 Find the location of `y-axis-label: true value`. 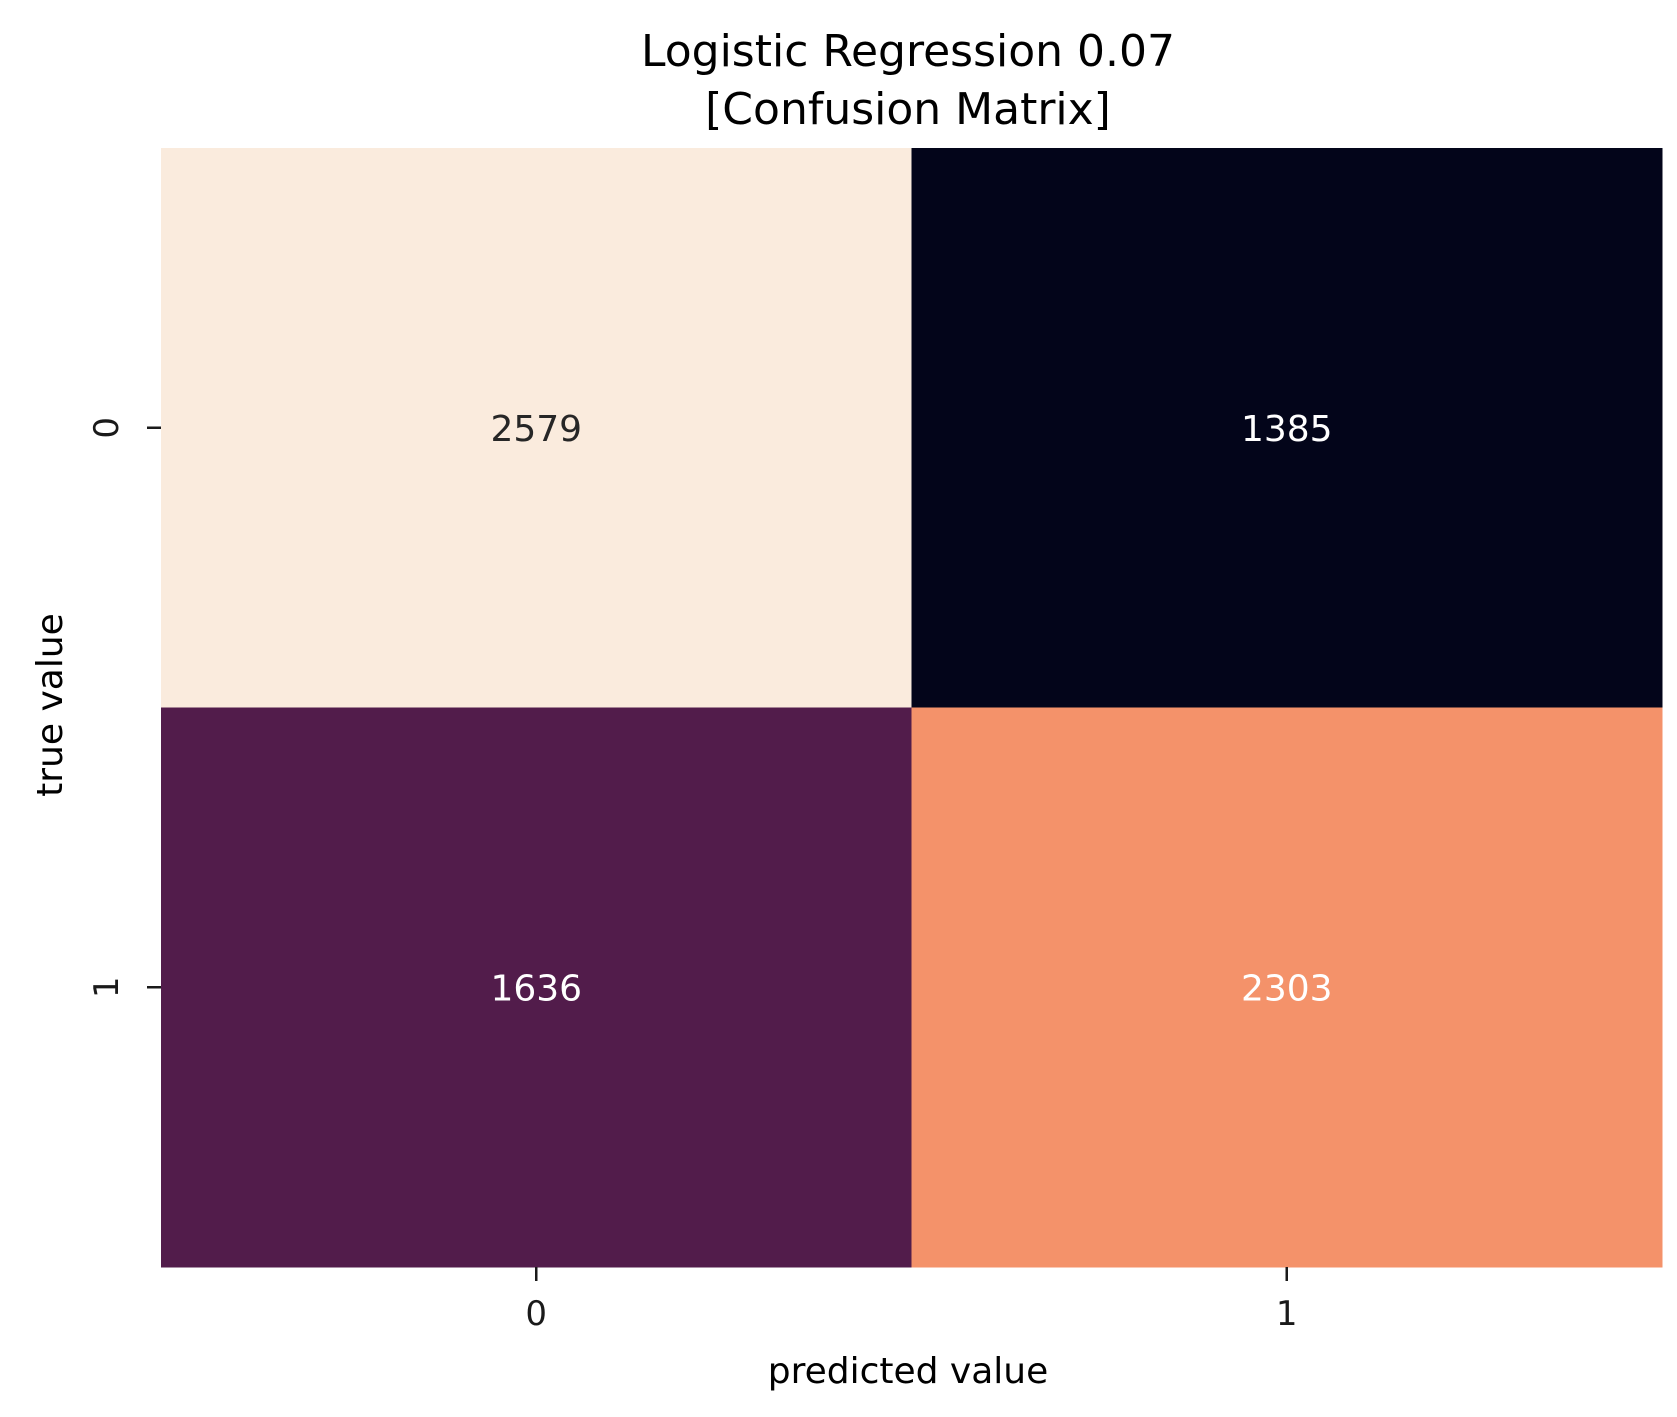

y-axis-label: true value is located at coordinates (50, 705).